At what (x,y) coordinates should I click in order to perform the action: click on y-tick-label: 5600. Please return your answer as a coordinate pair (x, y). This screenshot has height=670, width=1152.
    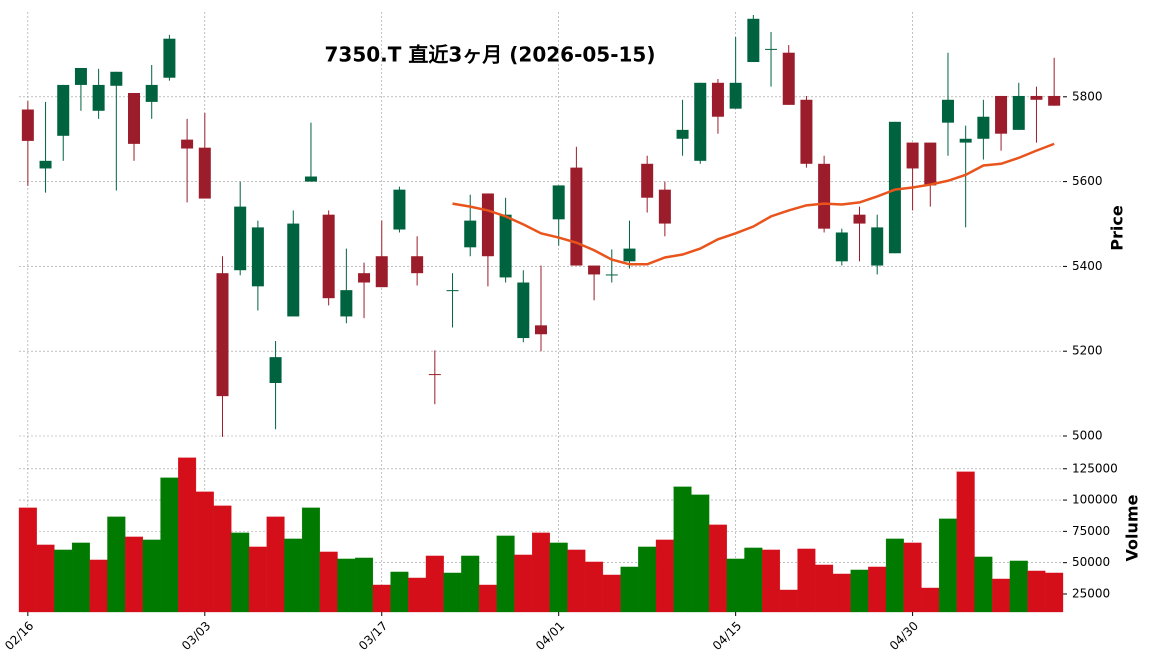
    Looking at the image, I should click on (1087, 181).